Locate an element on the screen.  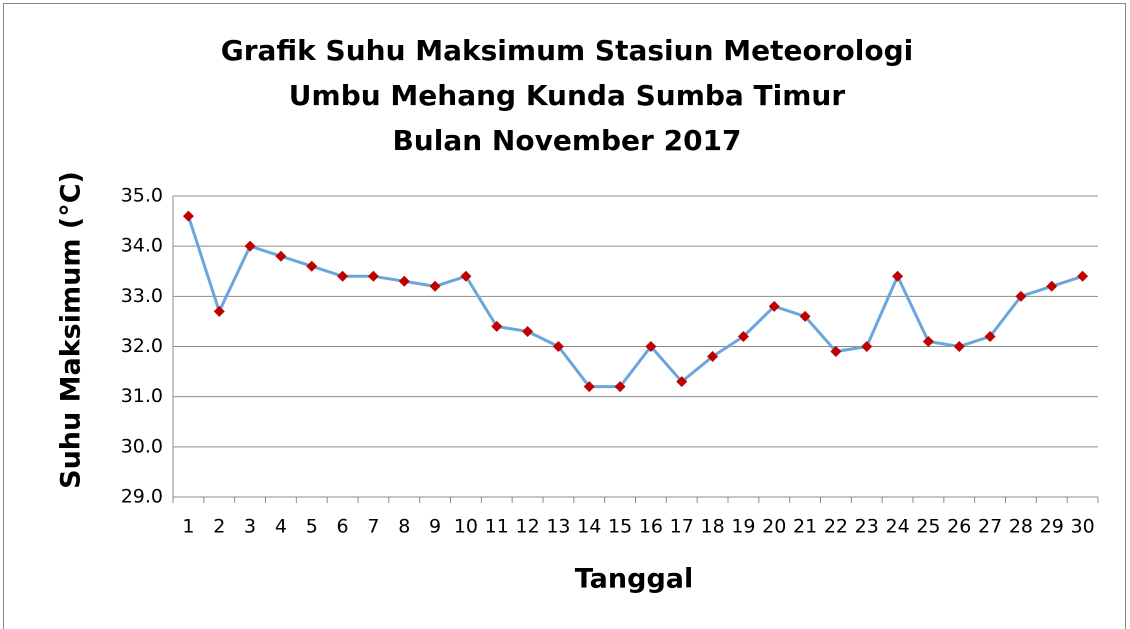
y-tick-label: 34.0 is located at coordinates (142, 246).